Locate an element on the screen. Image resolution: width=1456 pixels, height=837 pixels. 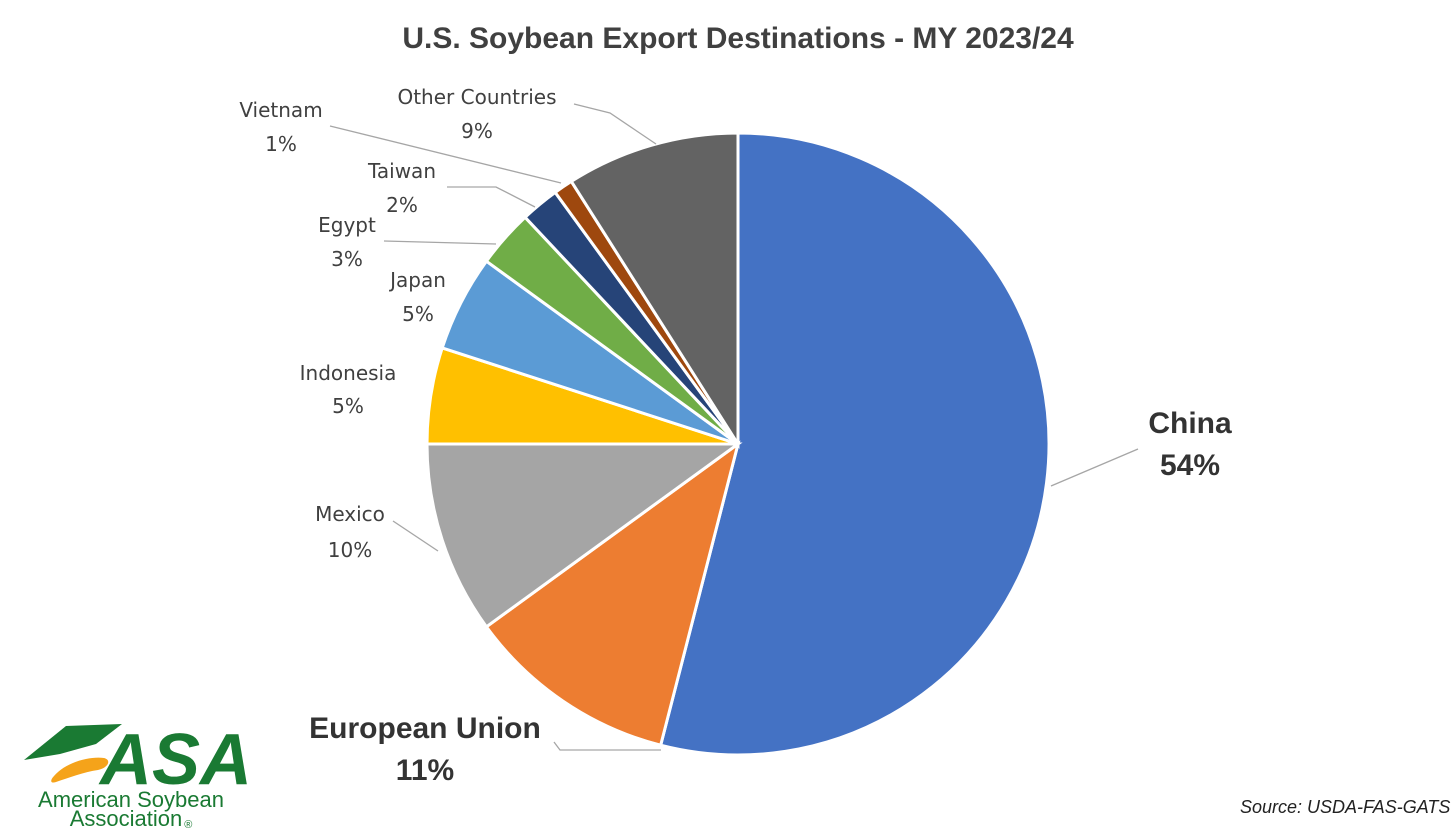
leader-line-china is located at coordinates (1094, 467).